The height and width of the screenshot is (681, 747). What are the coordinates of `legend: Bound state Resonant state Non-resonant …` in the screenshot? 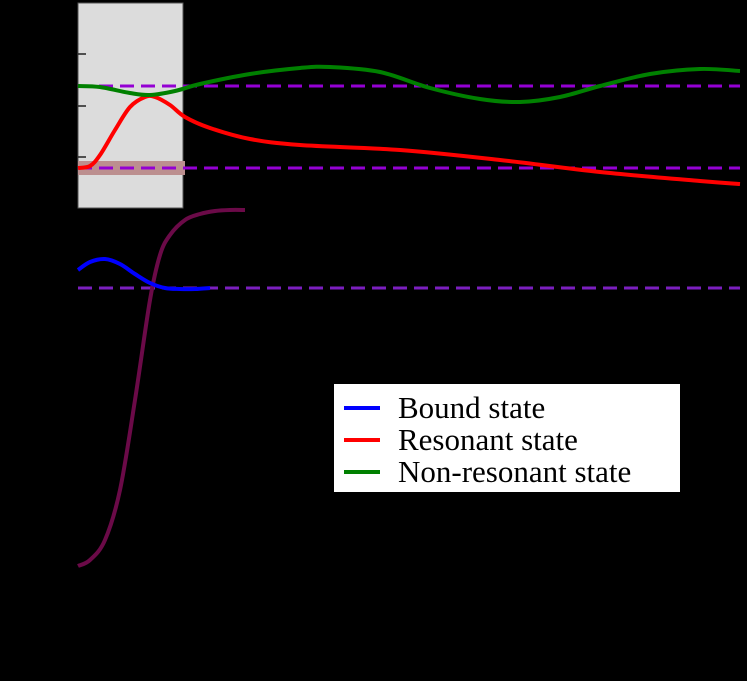 It's located at (507, 438).